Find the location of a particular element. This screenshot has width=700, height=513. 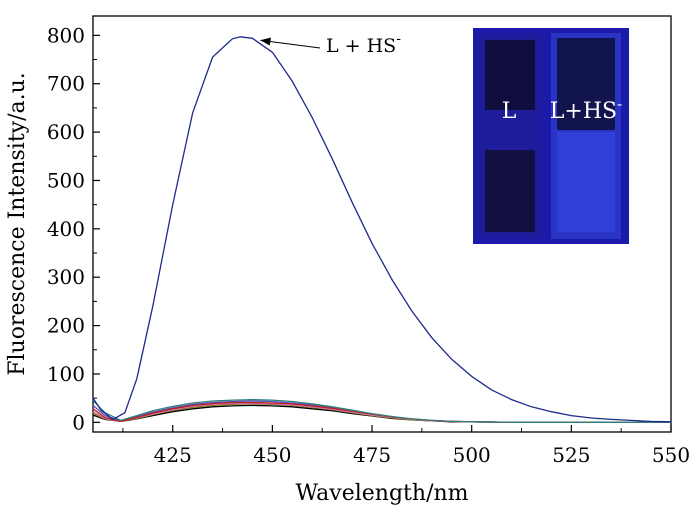

inset-photo: L L+HS- is located at coordinates (551, 136).